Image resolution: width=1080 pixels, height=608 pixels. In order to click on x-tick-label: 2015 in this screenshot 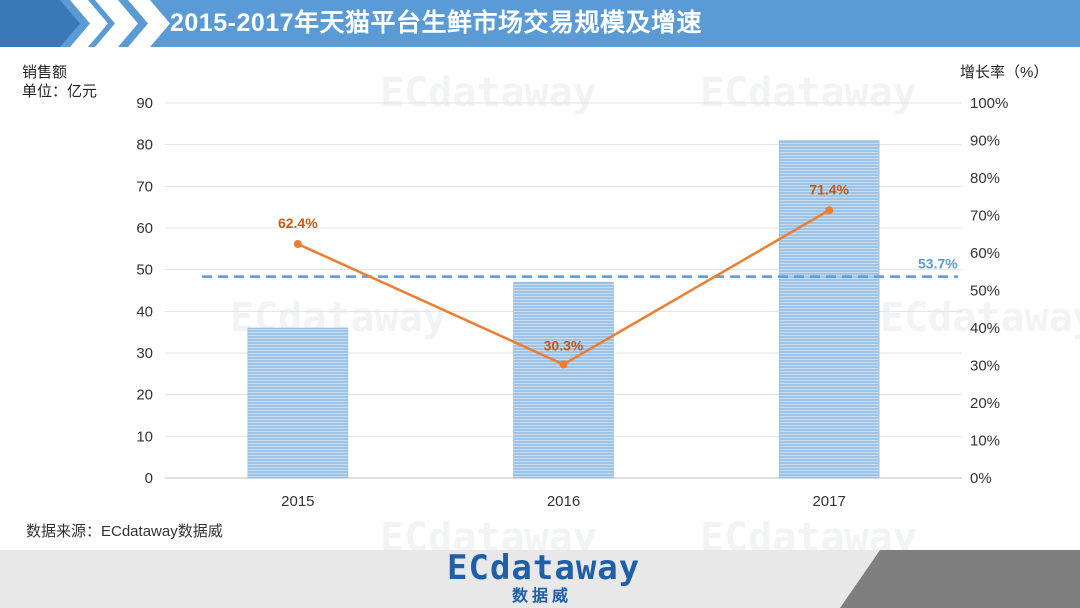, I will do `click(297, 501)`.